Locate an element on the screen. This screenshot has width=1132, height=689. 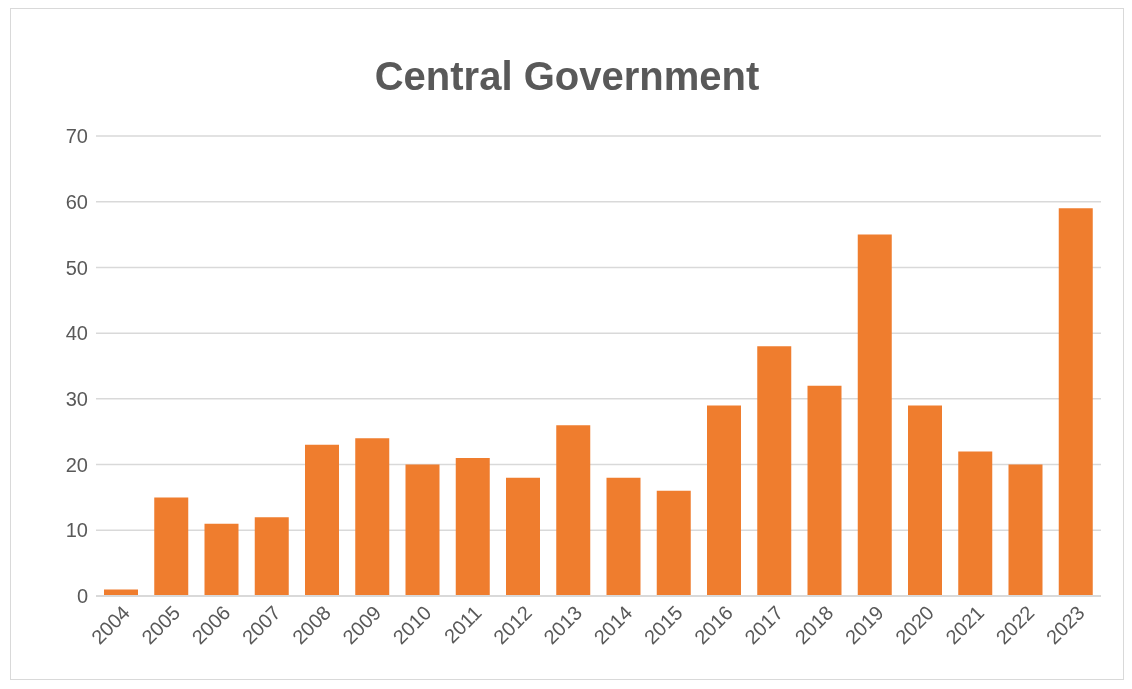
y-tick-label: 30 is located at coordinates (76, 398).